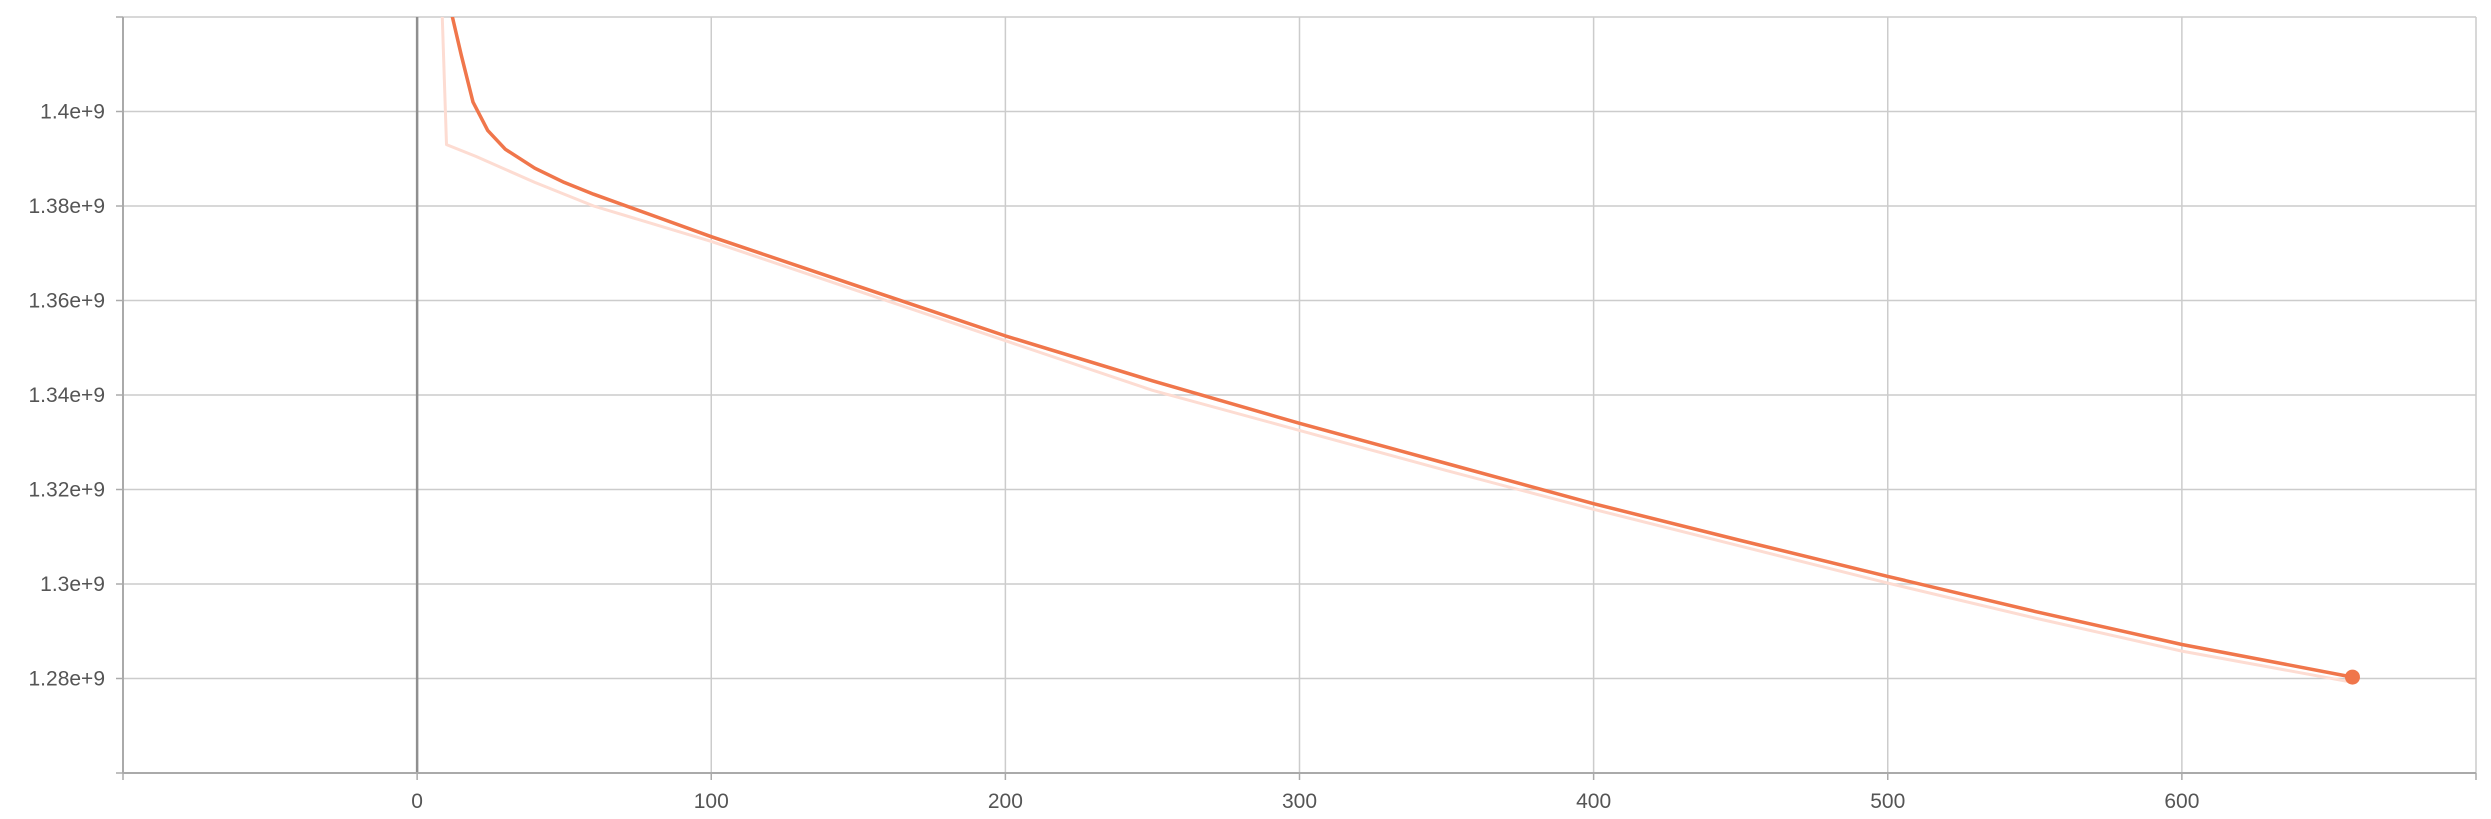 Image resolution: width=2491 pixels, height=819 pixels. I want to click on y-tick-label: 1.36e+9, so click(67, 301).